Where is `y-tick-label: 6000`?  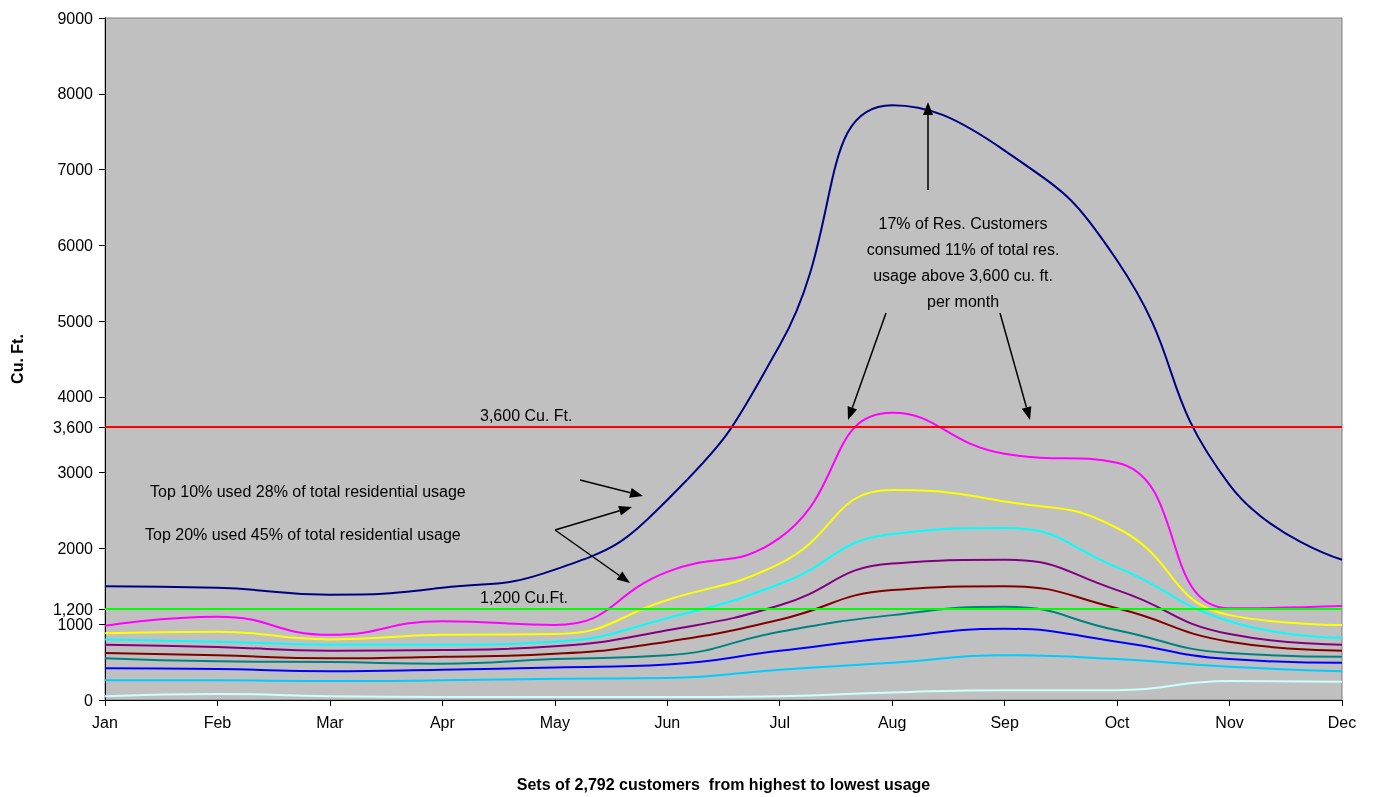
y-tick-label: 6000 is located at coordinates (75, 245).